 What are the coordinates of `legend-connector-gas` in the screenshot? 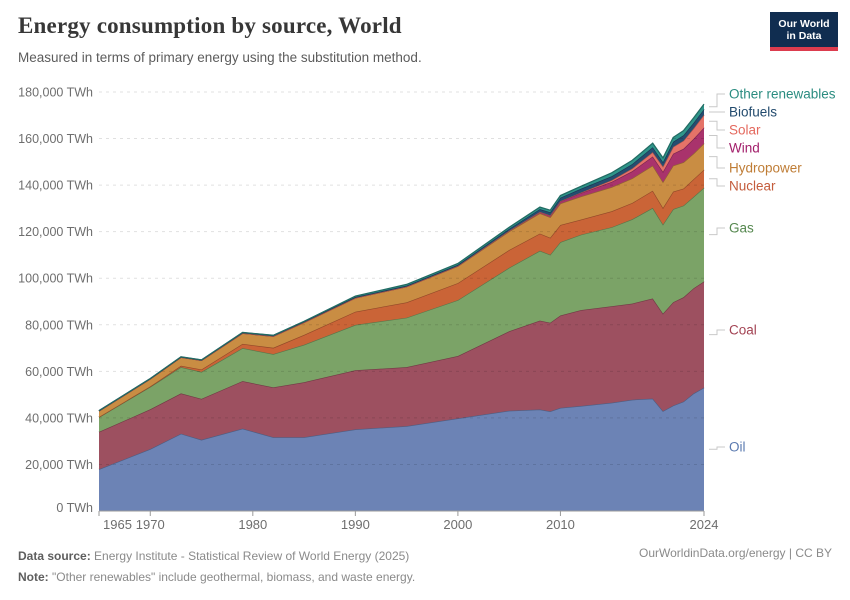 It's located at (717, 231).